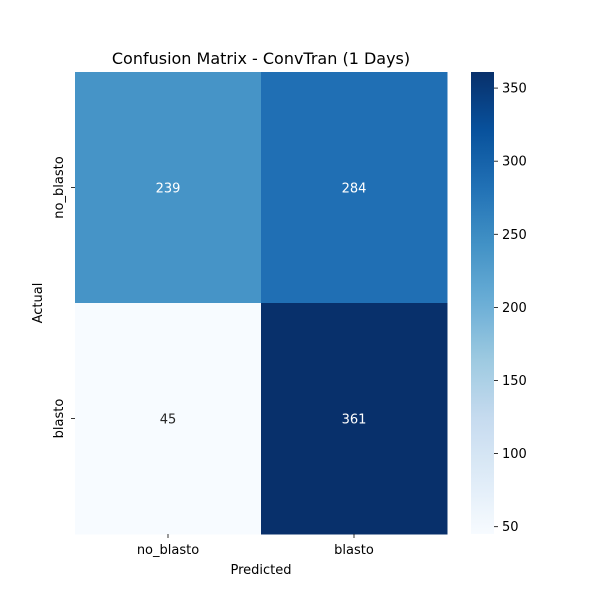  I want to click on colorbar-tick-label: 250, so click(514, 235).